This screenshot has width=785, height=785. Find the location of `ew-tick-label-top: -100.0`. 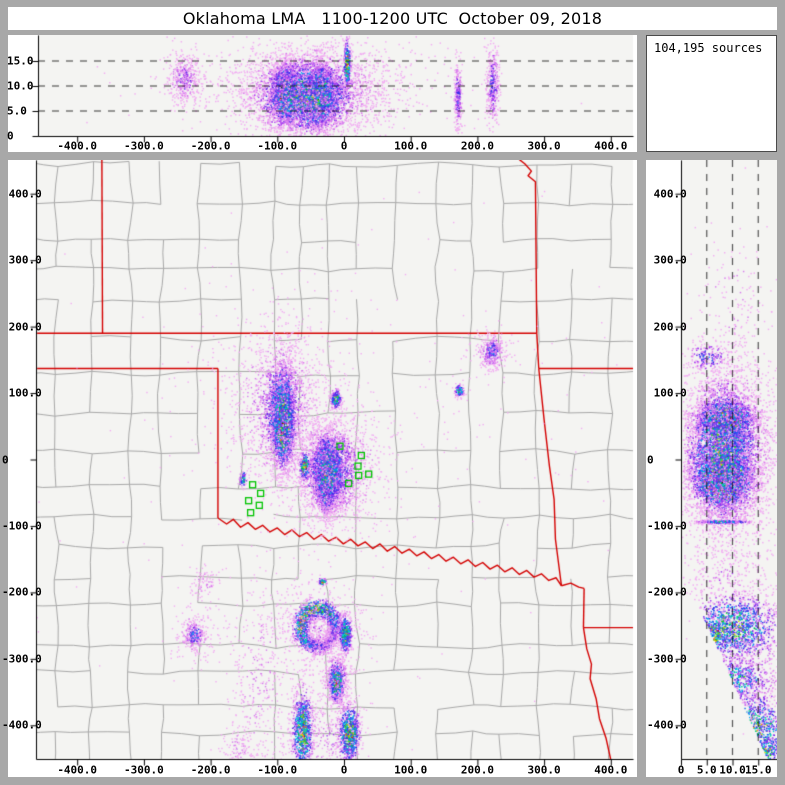

ew-tick-label-top: -100.0 is located at coordinates (277, 146).